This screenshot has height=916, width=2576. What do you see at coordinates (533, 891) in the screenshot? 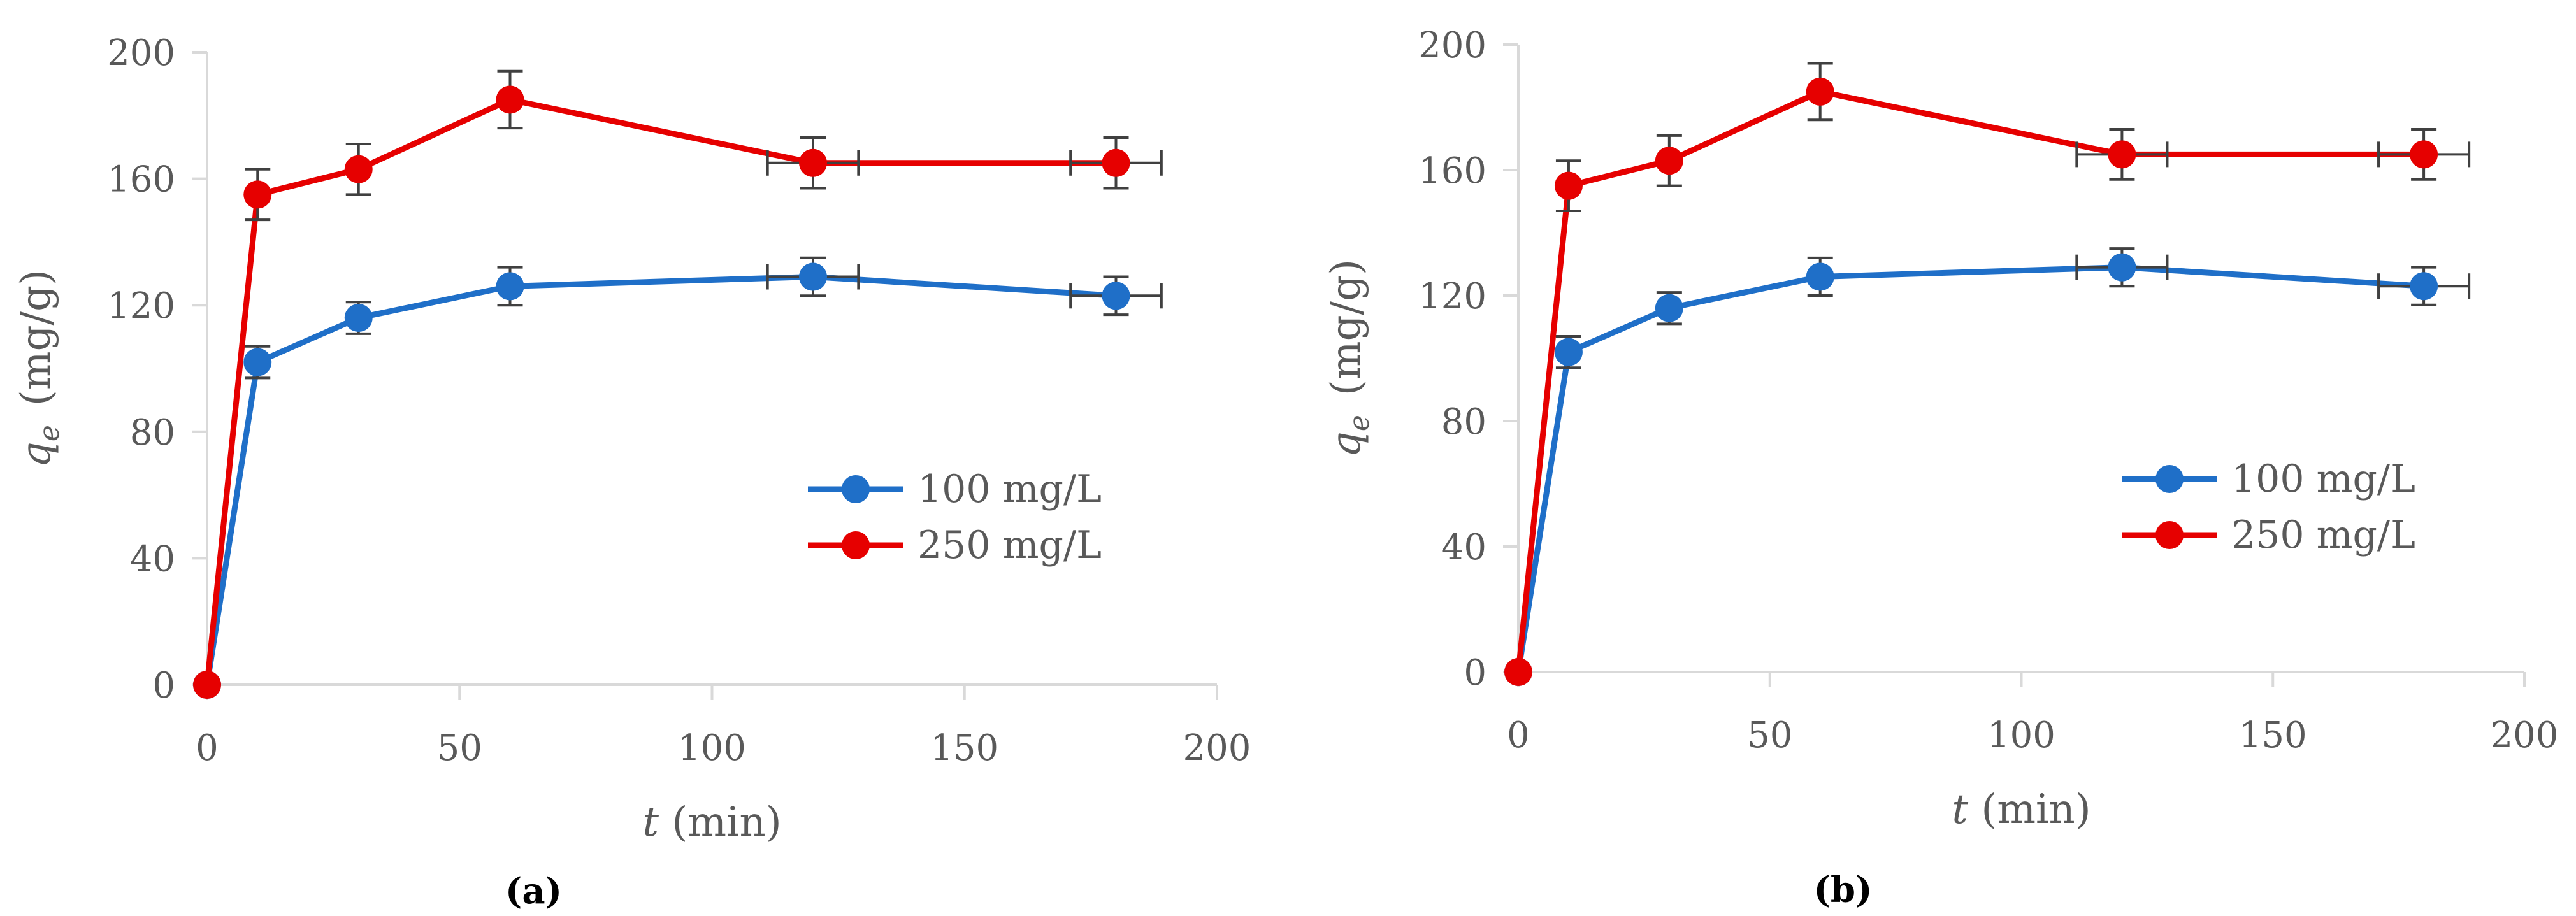
I see `panel-label: (a)` at bounding box center [533, 891].